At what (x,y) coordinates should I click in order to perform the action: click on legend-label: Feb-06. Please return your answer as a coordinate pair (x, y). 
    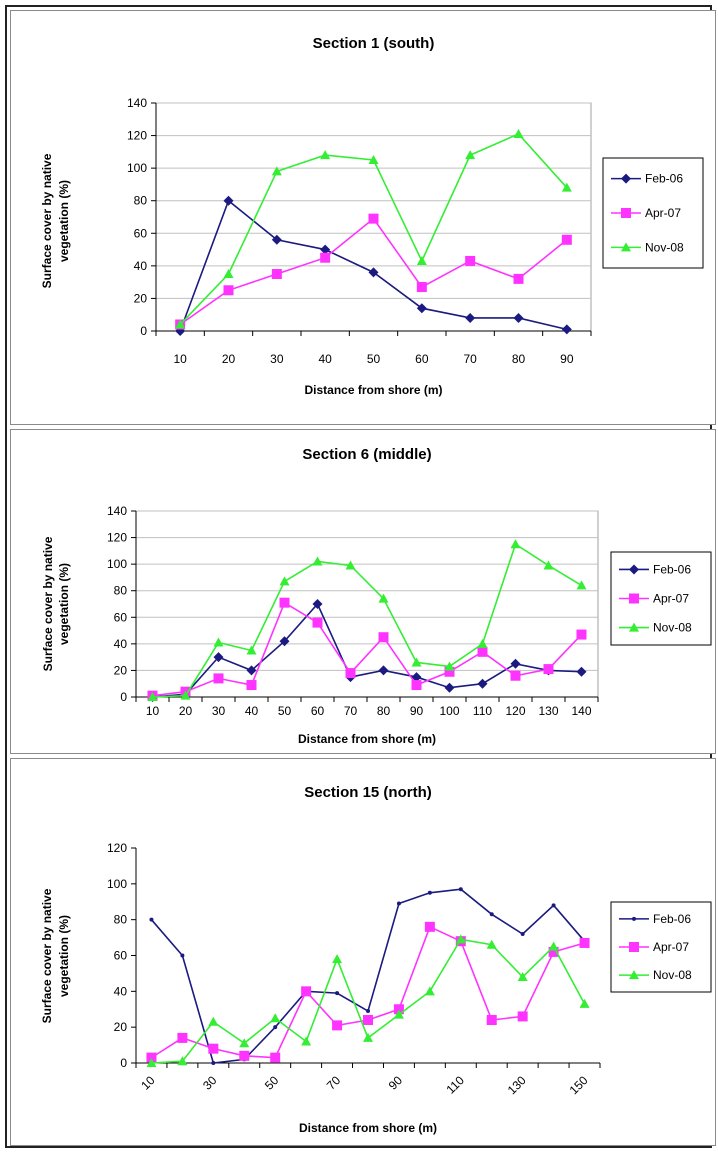
    Looking at the image, I should click on (664, 179).